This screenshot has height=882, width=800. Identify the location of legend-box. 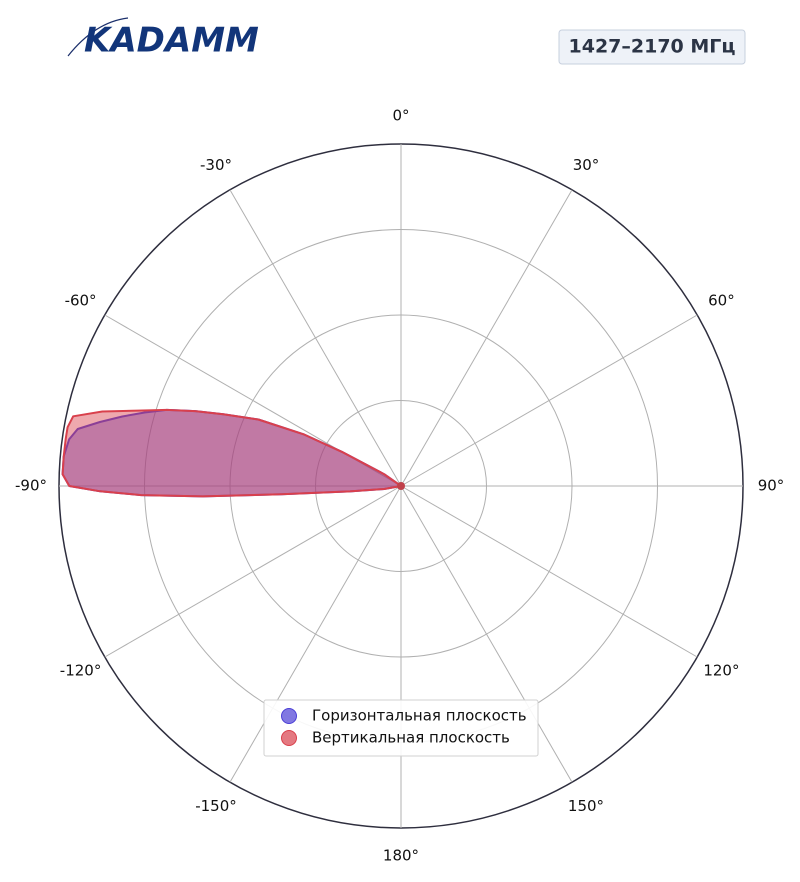
(401, 728).